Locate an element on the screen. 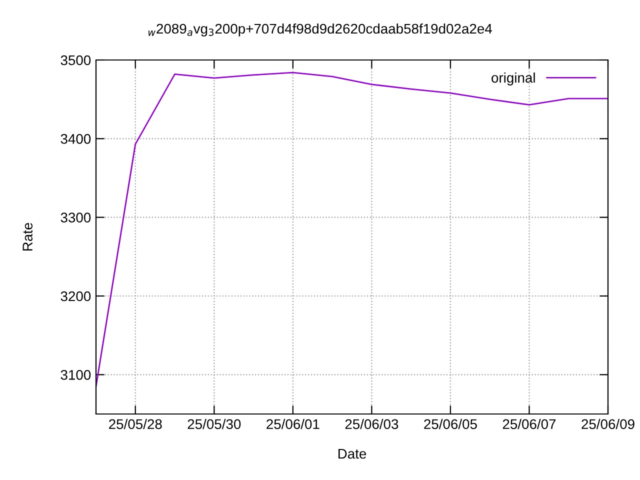 This screenshot has width=640, height=480. x-tick-label: 25/06/09 is located at coordinates (608, 424).